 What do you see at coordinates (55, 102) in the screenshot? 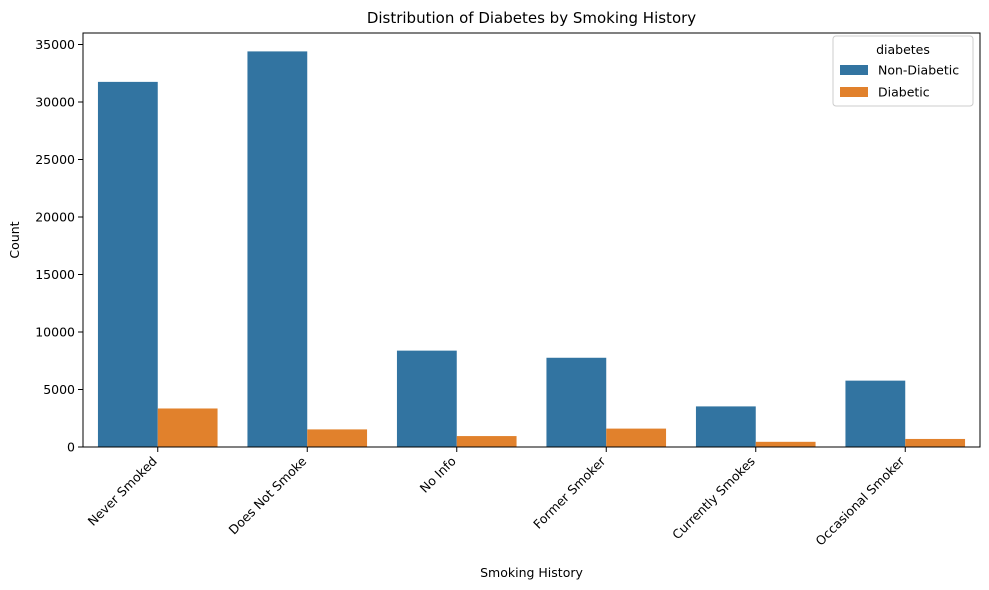
I see `y-tick-label: 30000` at bounding box center [55, 102].